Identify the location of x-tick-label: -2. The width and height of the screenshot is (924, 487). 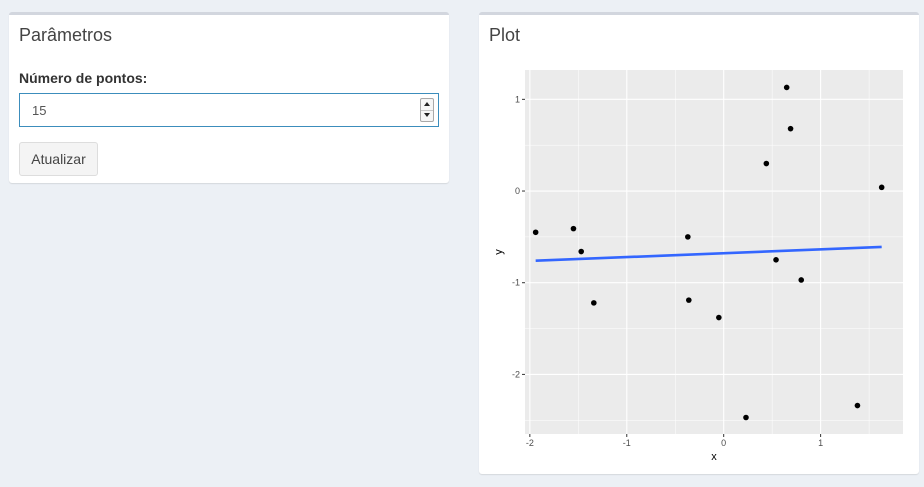
(530, 443).